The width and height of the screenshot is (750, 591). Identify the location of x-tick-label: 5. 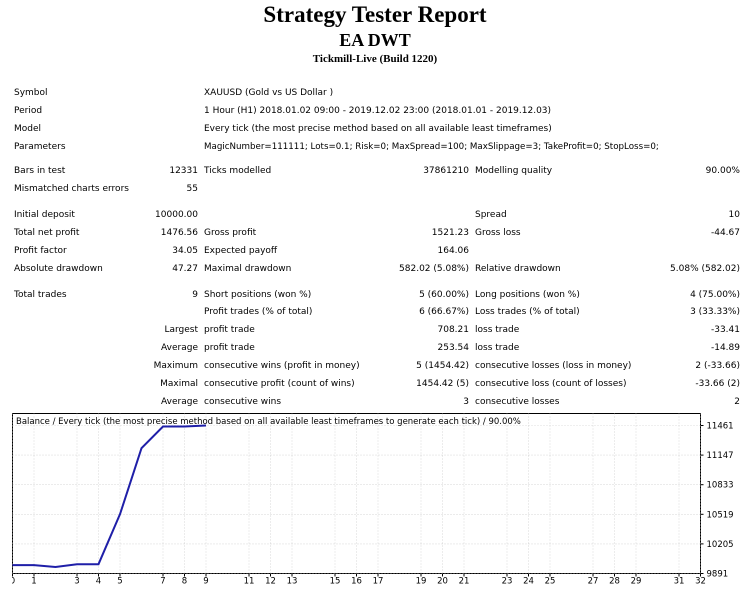
(119, 581).